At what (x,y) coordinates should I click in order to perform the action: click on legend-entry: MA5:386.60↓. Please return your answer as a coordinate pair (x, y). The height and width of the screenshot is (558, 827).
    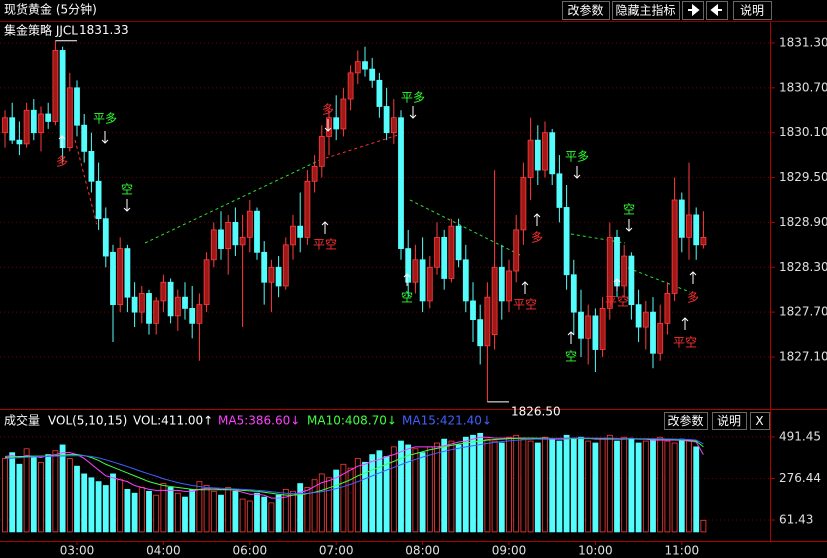
    Looking at the image, I should click on (259, 421).